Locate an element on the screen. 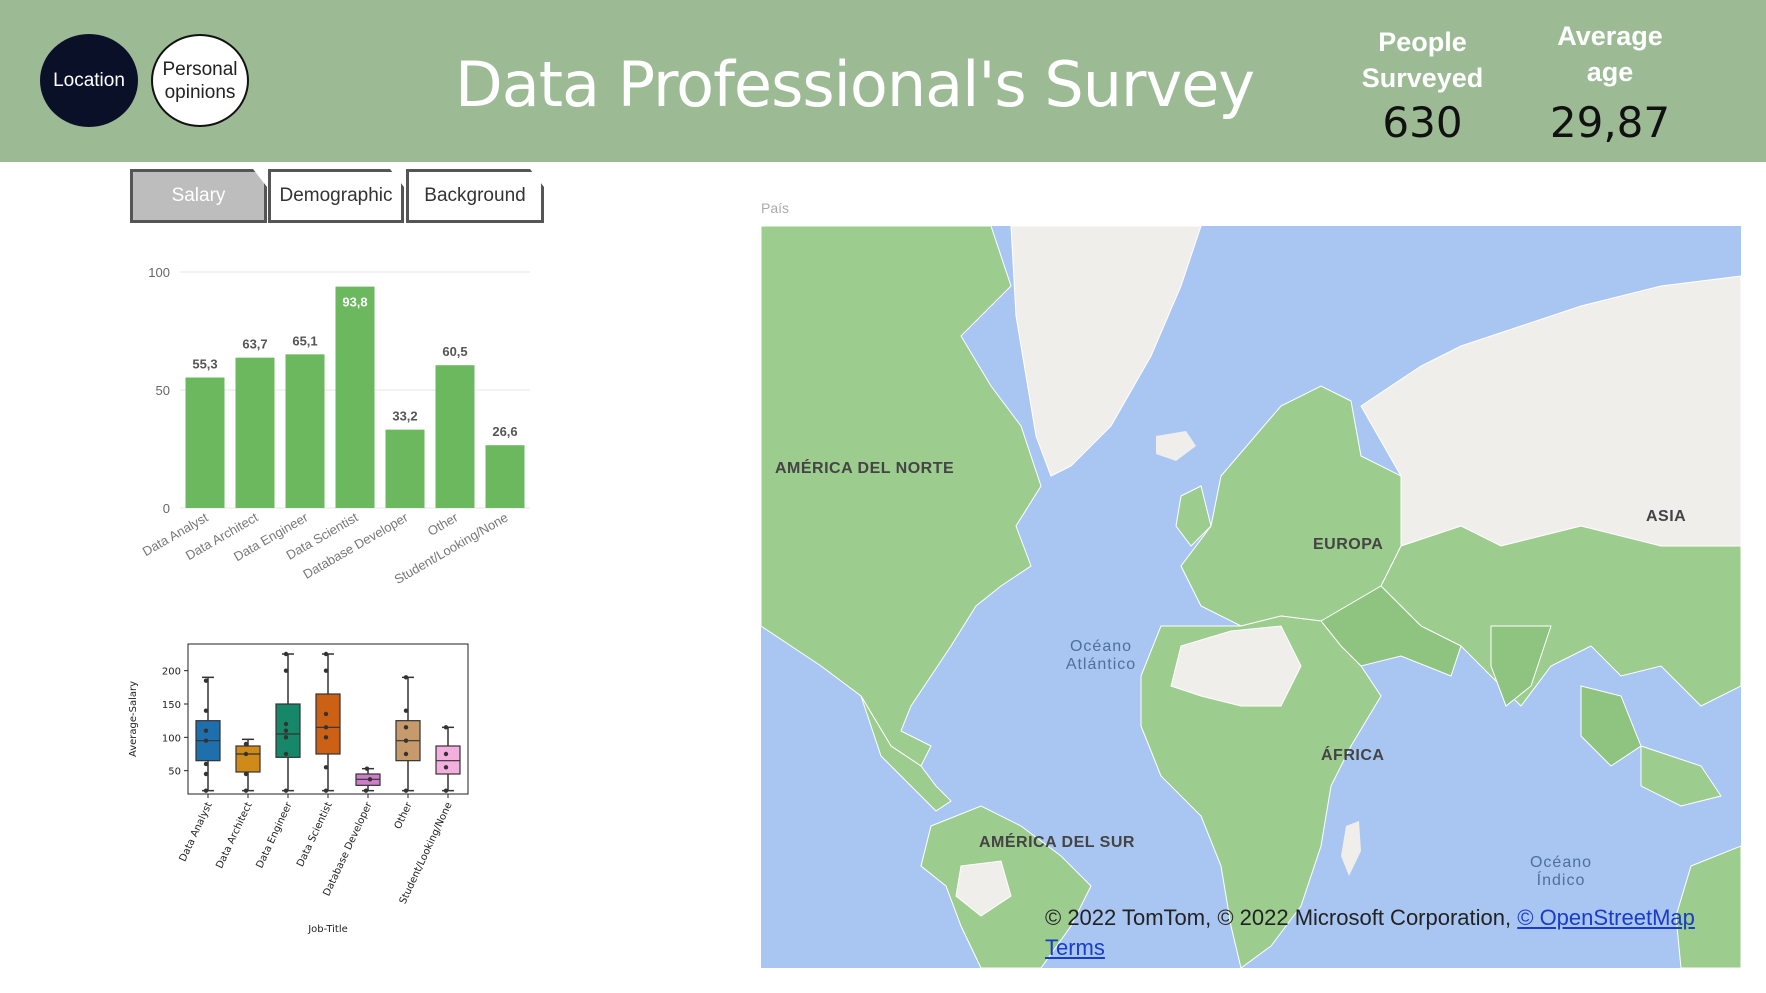 The height and width of the screenshot is (993, 1766). australia-land is located at coordinates (1708, 906).